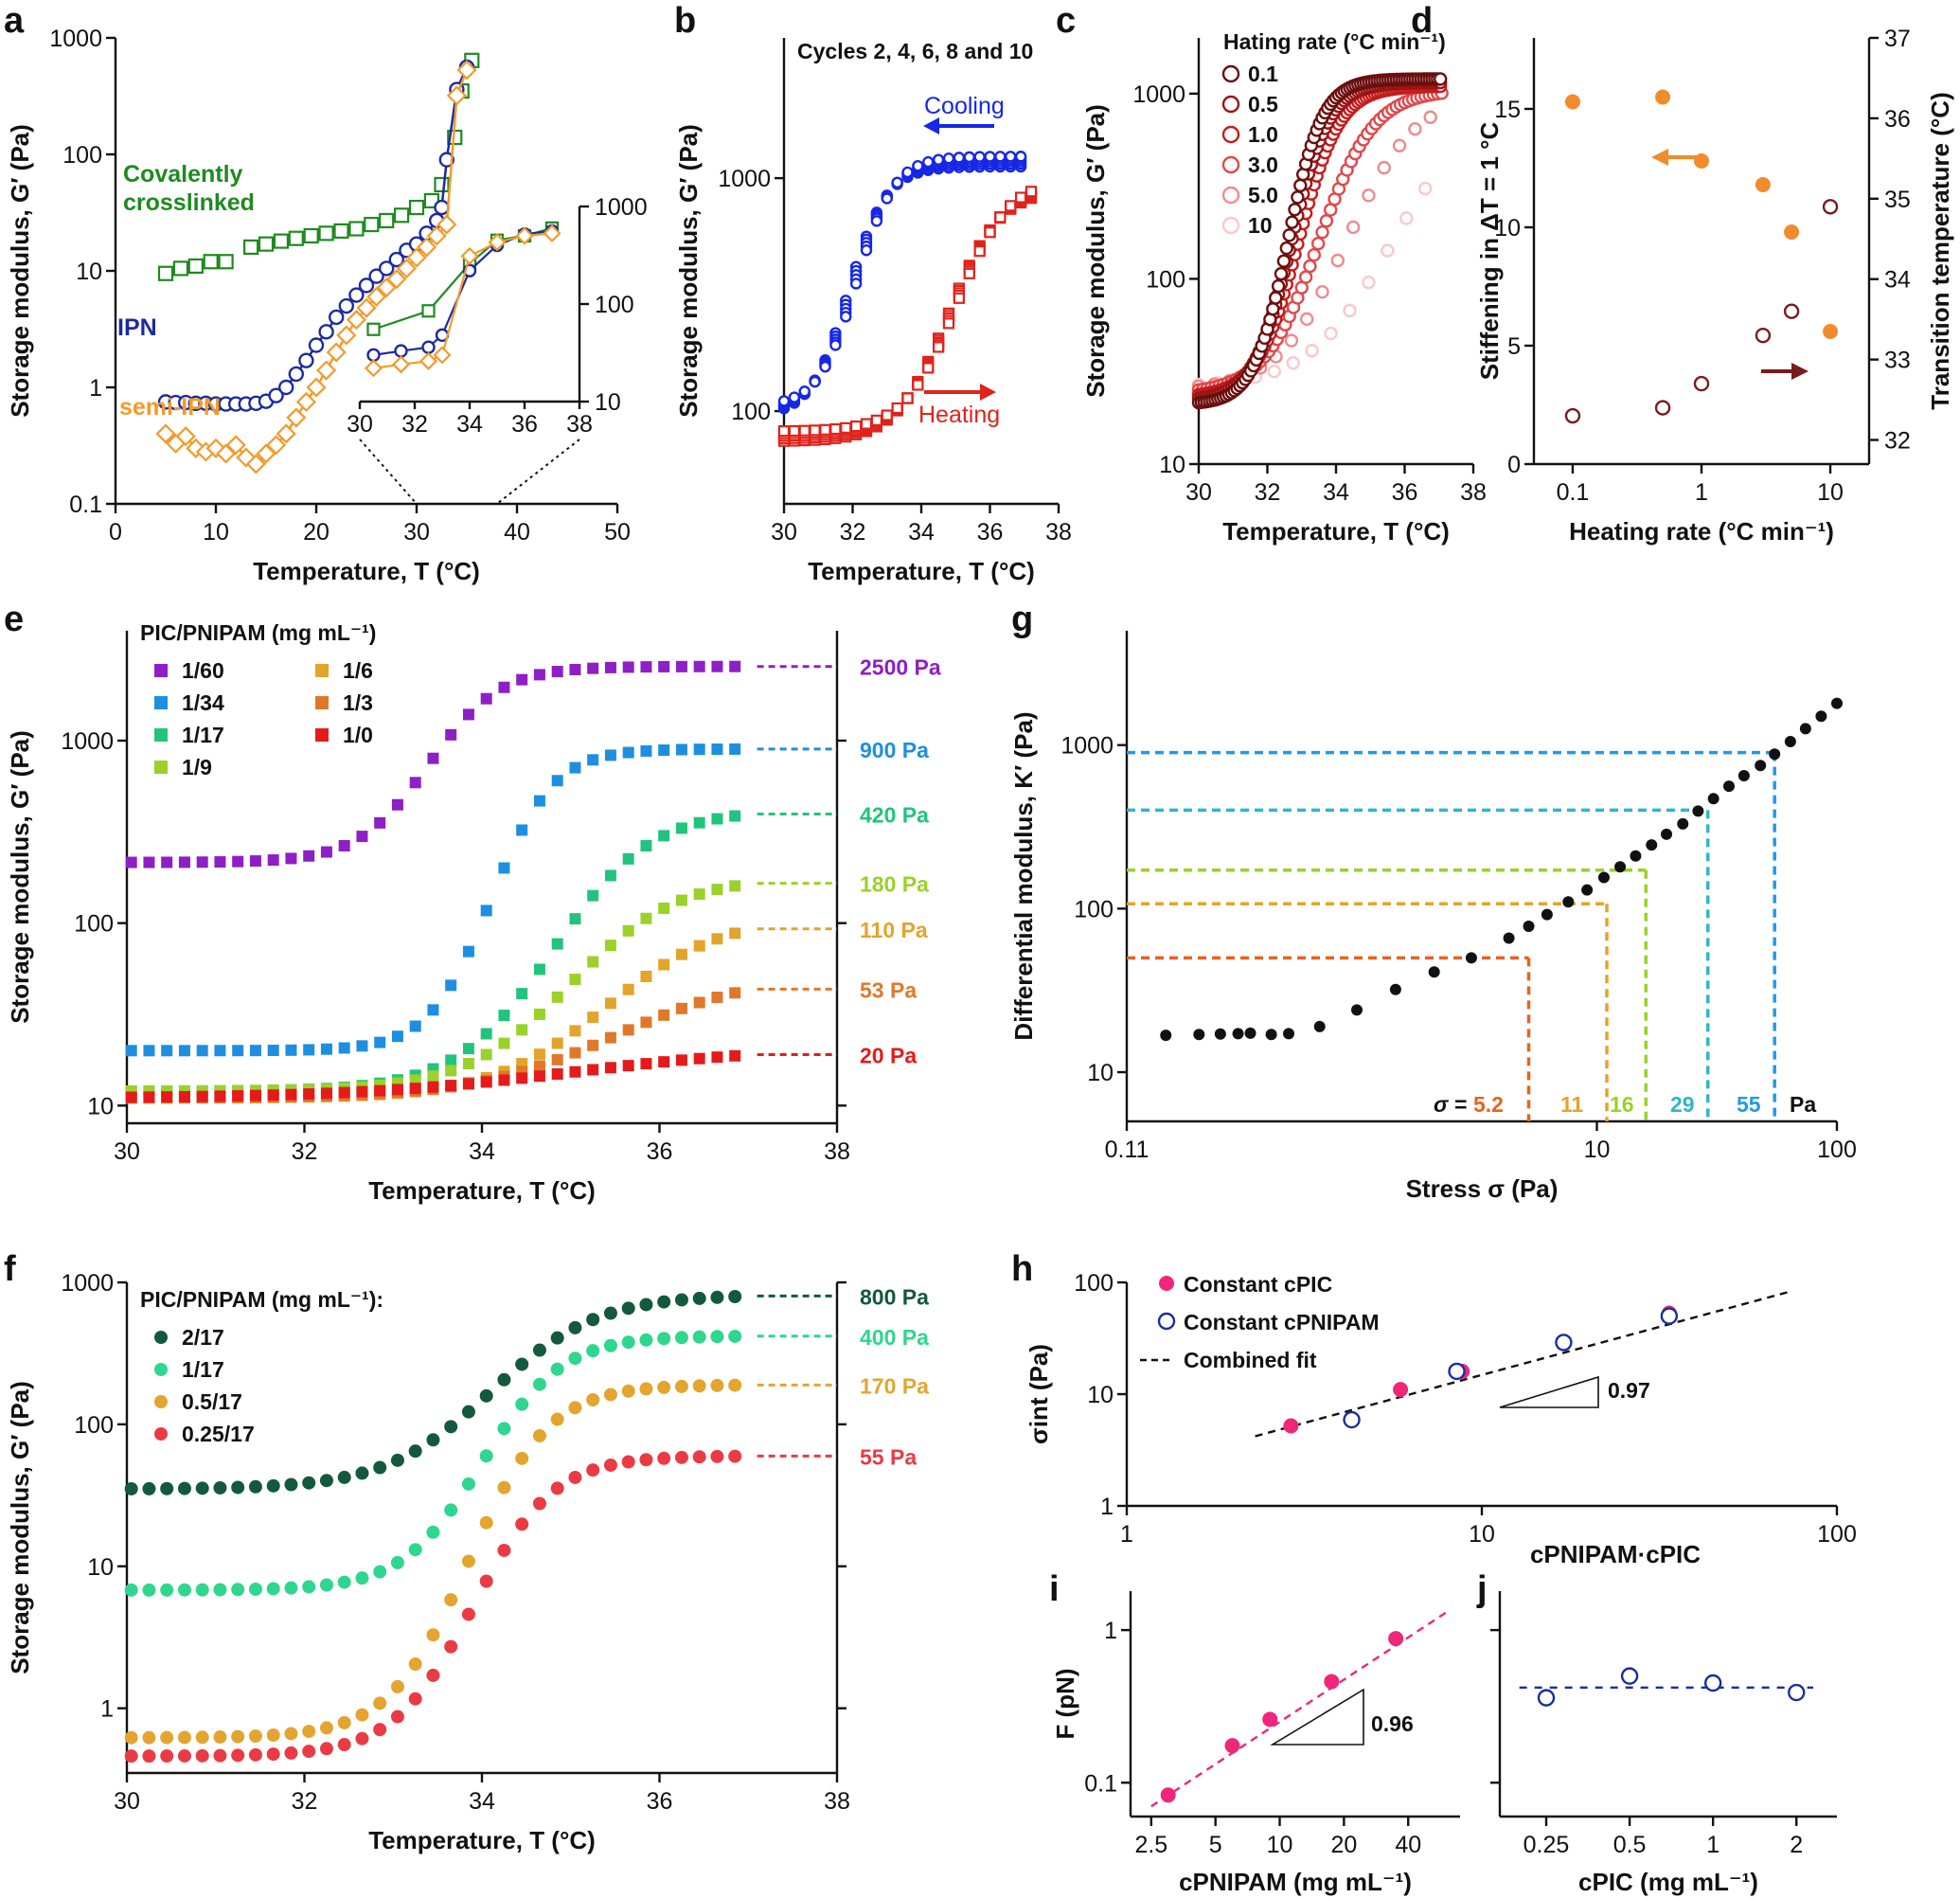 The width and height of the screenshot is (1960, 1898). I want to click on panel-label-h: h, so click(1022, 1269).